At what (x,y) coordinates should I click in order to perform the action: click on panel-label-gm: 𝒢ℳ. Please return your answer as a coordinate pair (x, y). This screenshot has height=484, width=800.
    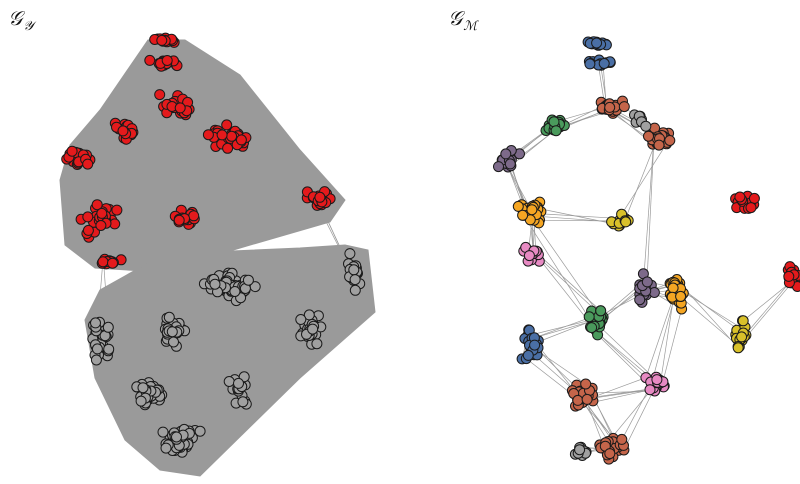
    Looking at the image, I should click on (462, 20).